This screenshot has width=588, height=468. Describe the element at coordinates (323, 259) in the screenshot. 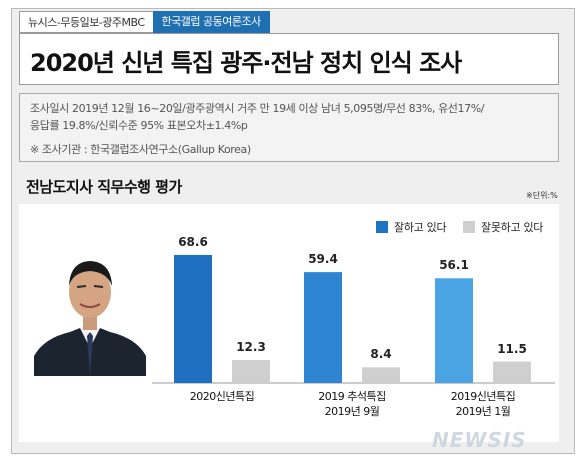

I see `value-label-positive-1: 59.4` at that location.